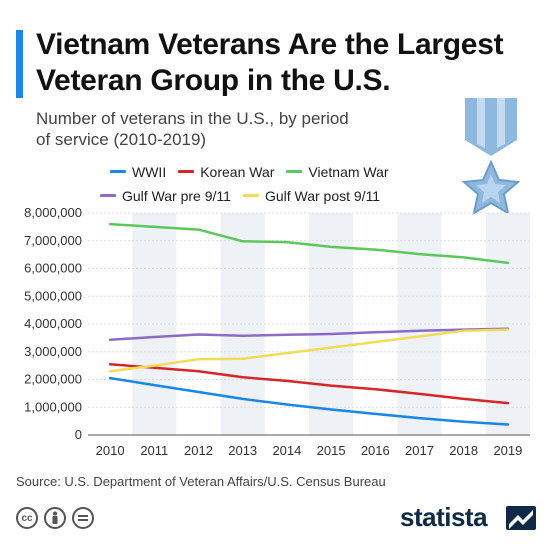  I want to click on x-tick-label: 2013, so click(242, 450).